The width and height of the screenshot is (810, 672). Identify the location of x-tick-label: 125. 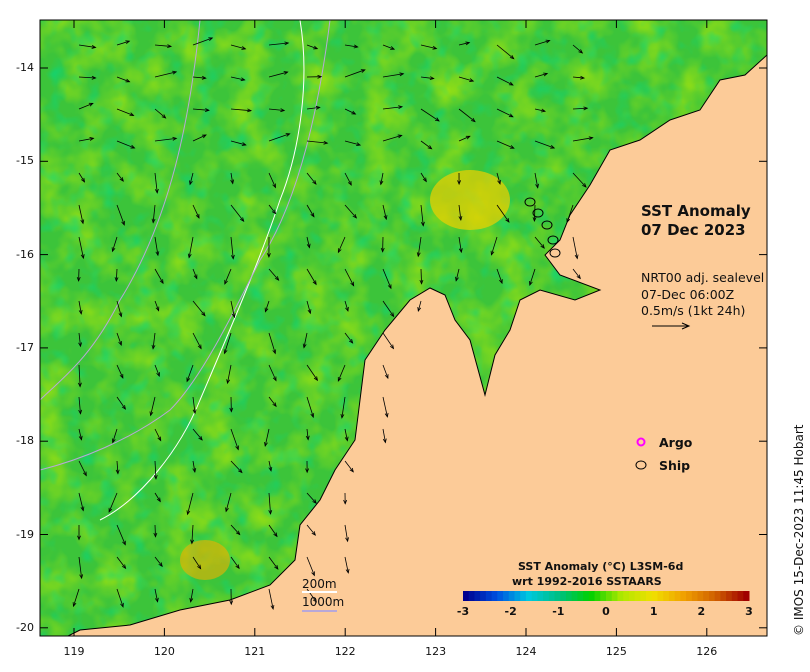
(616, 651).